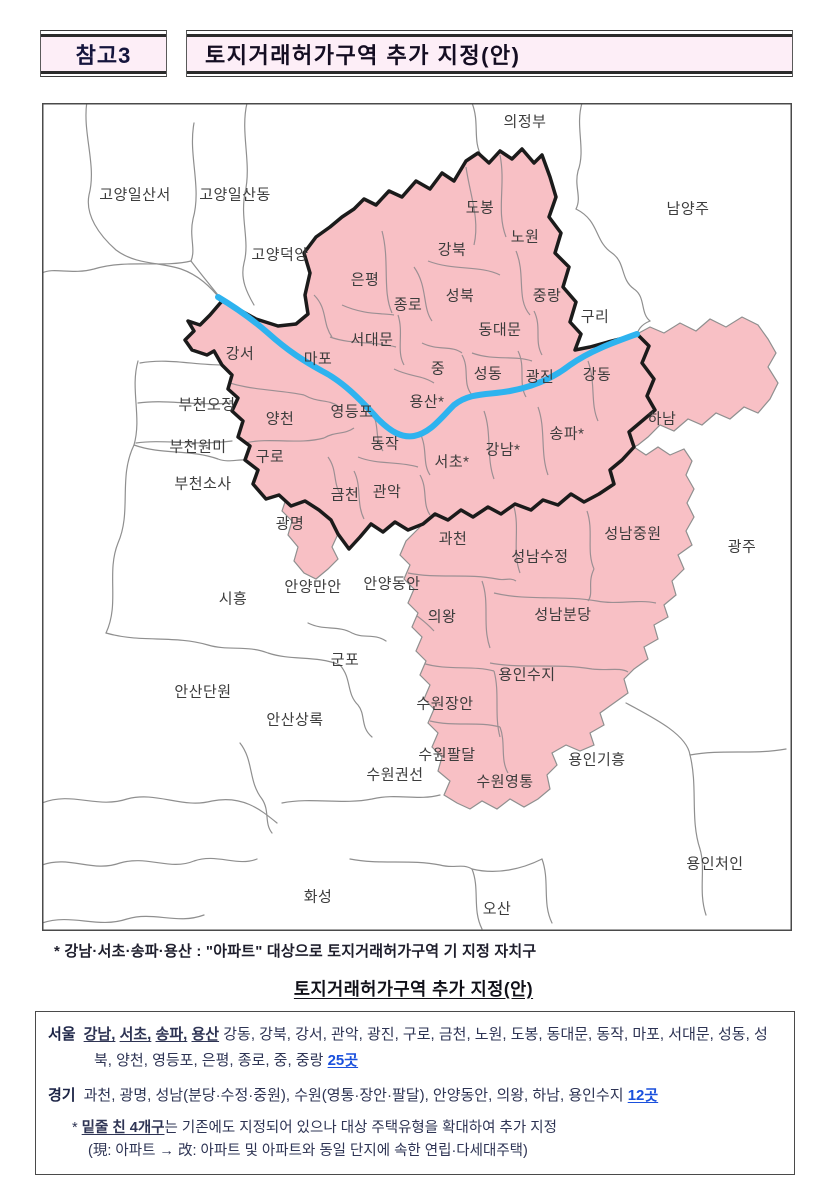 Image resolution: width=827 pixels, height=1191 pixels. What do you see at coordinates (343, 1060) in the screenshot?
I see `count-link: 25곳` at bounding box center [343, 1060].